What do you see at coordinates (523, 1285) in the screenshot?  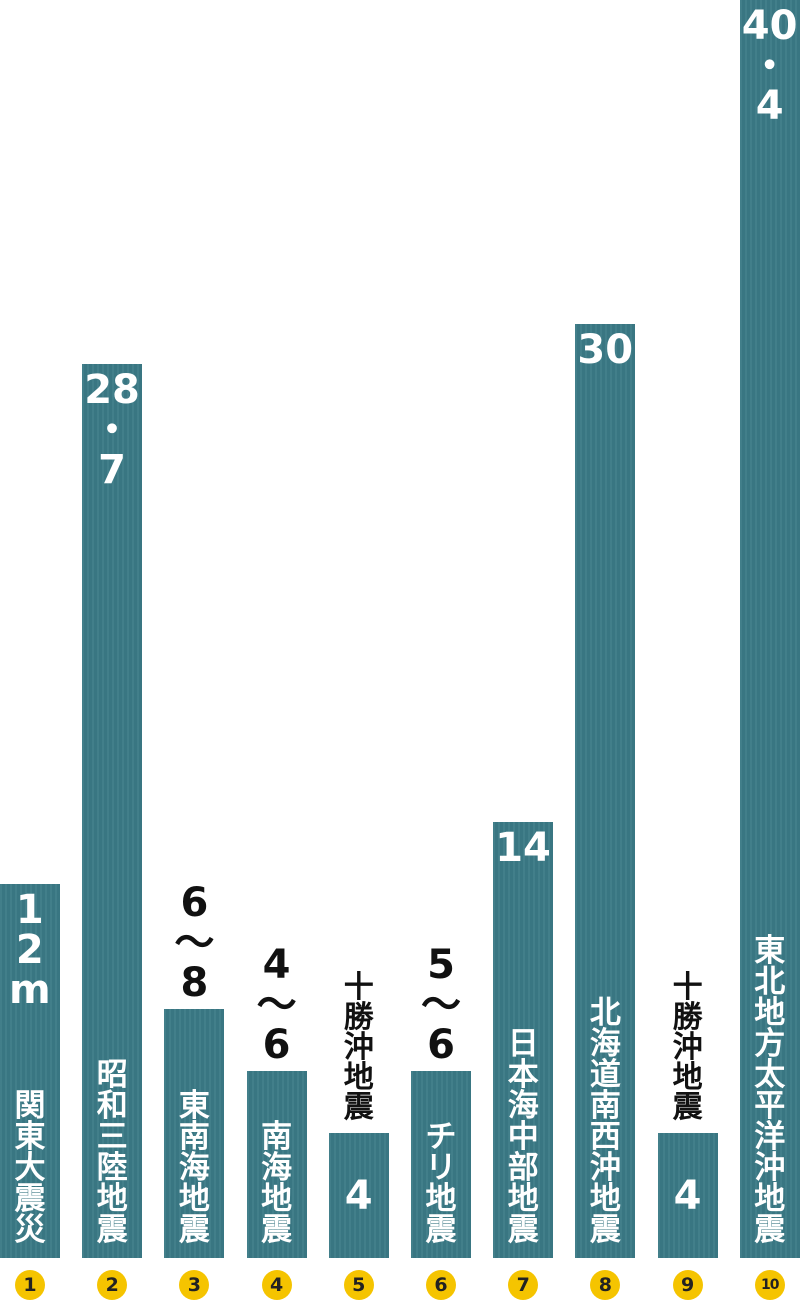 I see `bar-index-badge: 7` at bounding box center [523, 1285].